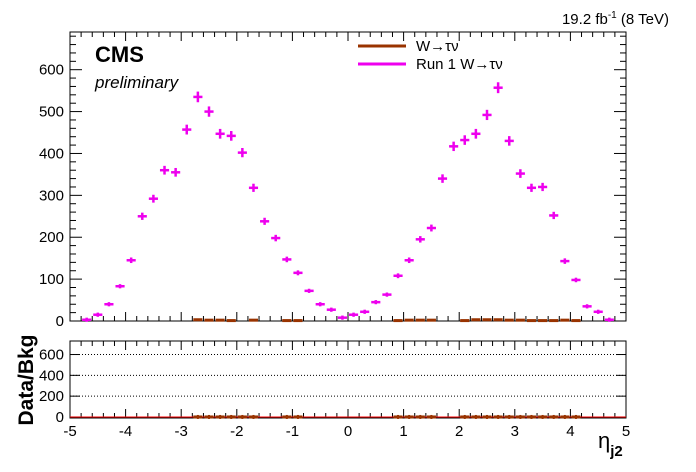 The height and width of the screenshot is (472, 696). What do you see at coordinates (626, 431) in the screenshot?
I see `x-tick-label: 5` at bounding box center [626, 431].